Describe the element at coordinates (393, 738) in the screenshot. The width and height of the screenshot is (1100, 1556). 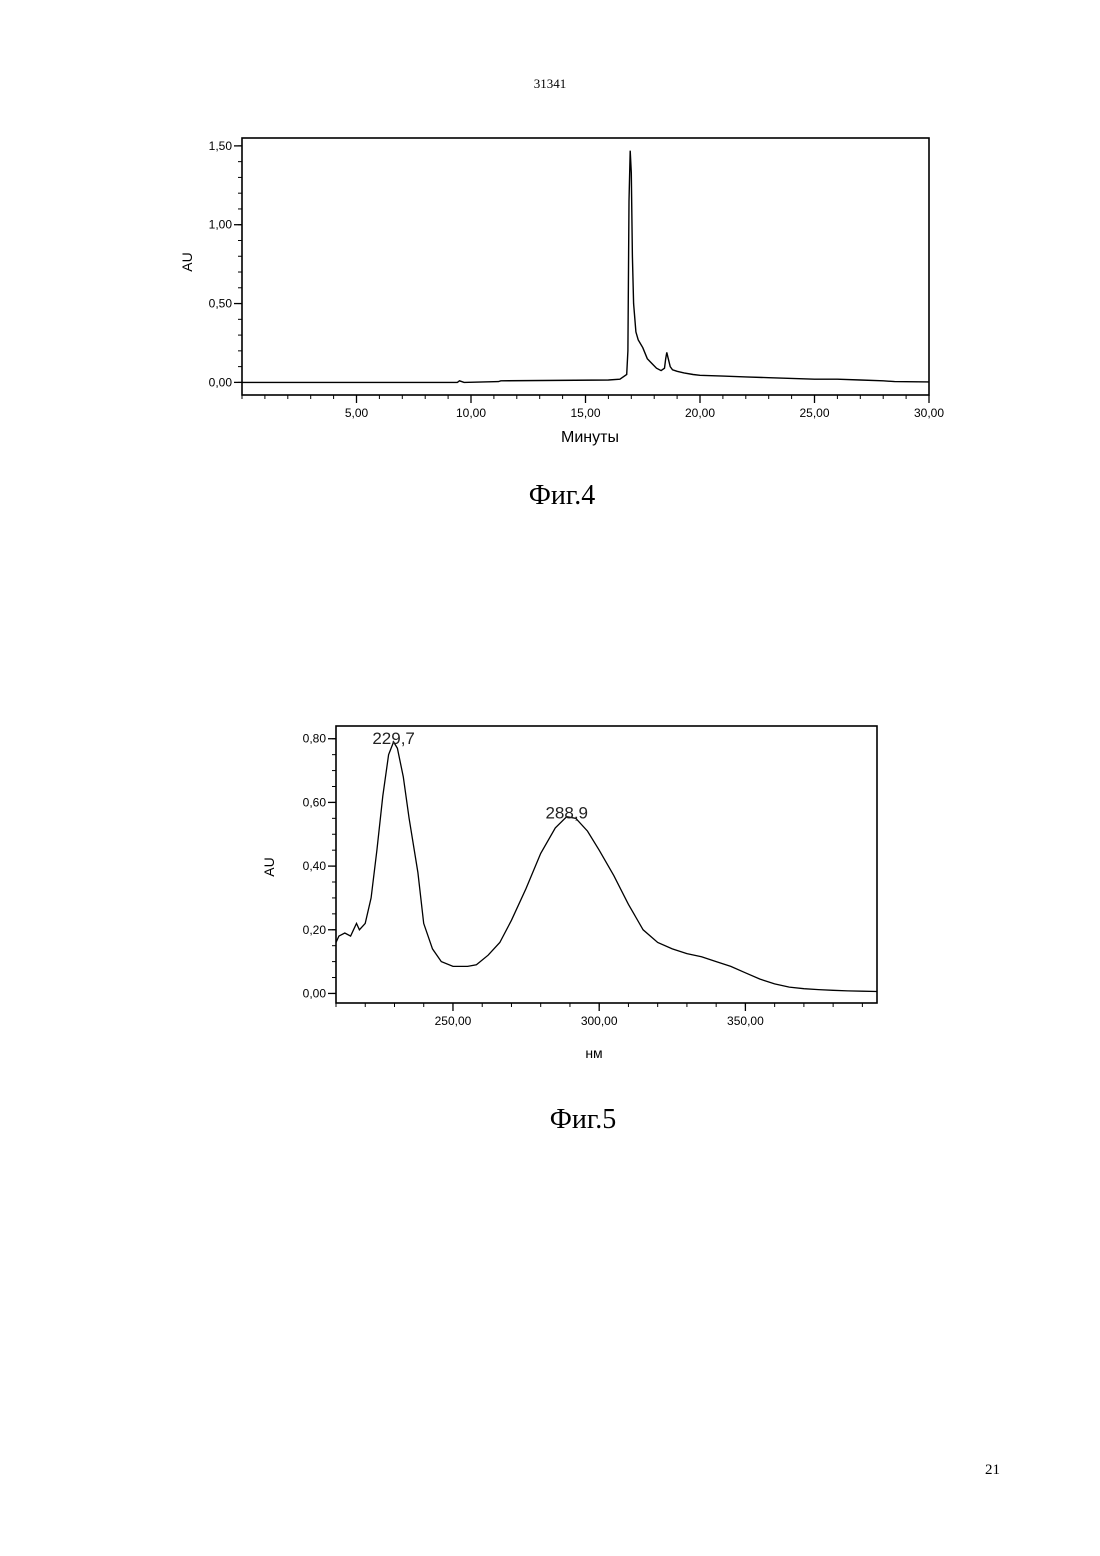
I see `peak-label-1: 229,7` at that location.